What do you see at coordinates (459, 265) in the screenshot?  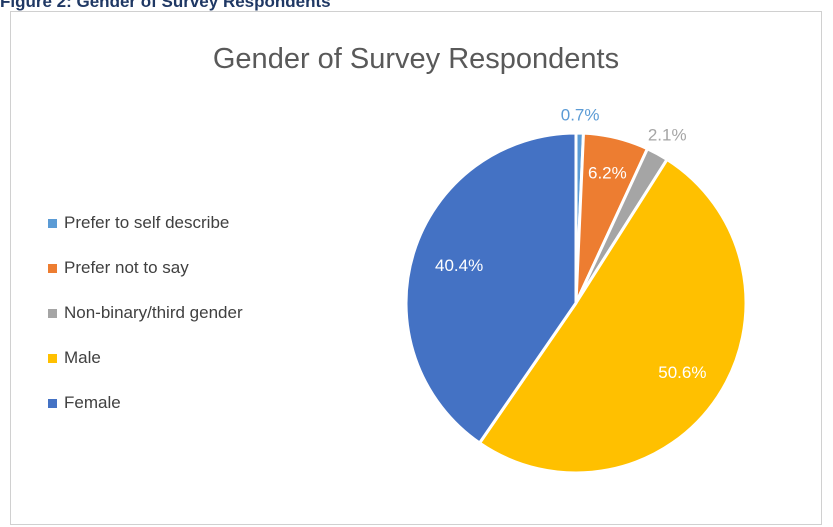 I see `pie-data-label: 40.4%` at bounding box center [459, 265].